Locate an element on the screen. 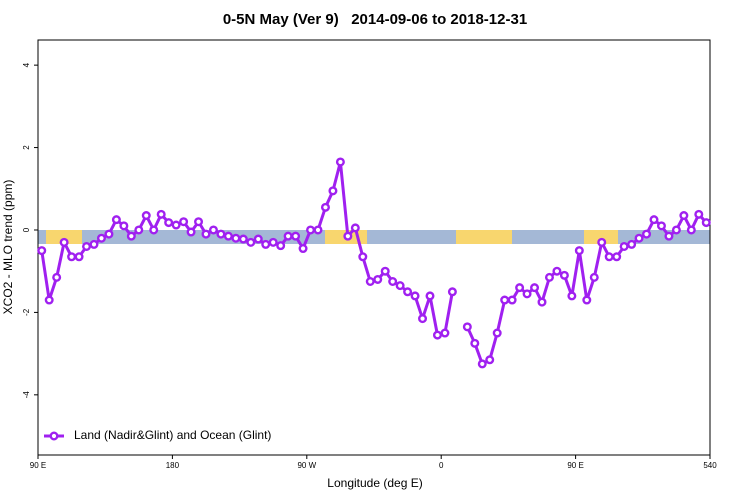 Image resolution: width=750 pixels, height=500 pixels. y-axis-label: XCO2 - MLO trend (ppm) is located at coordinates (8, 247).